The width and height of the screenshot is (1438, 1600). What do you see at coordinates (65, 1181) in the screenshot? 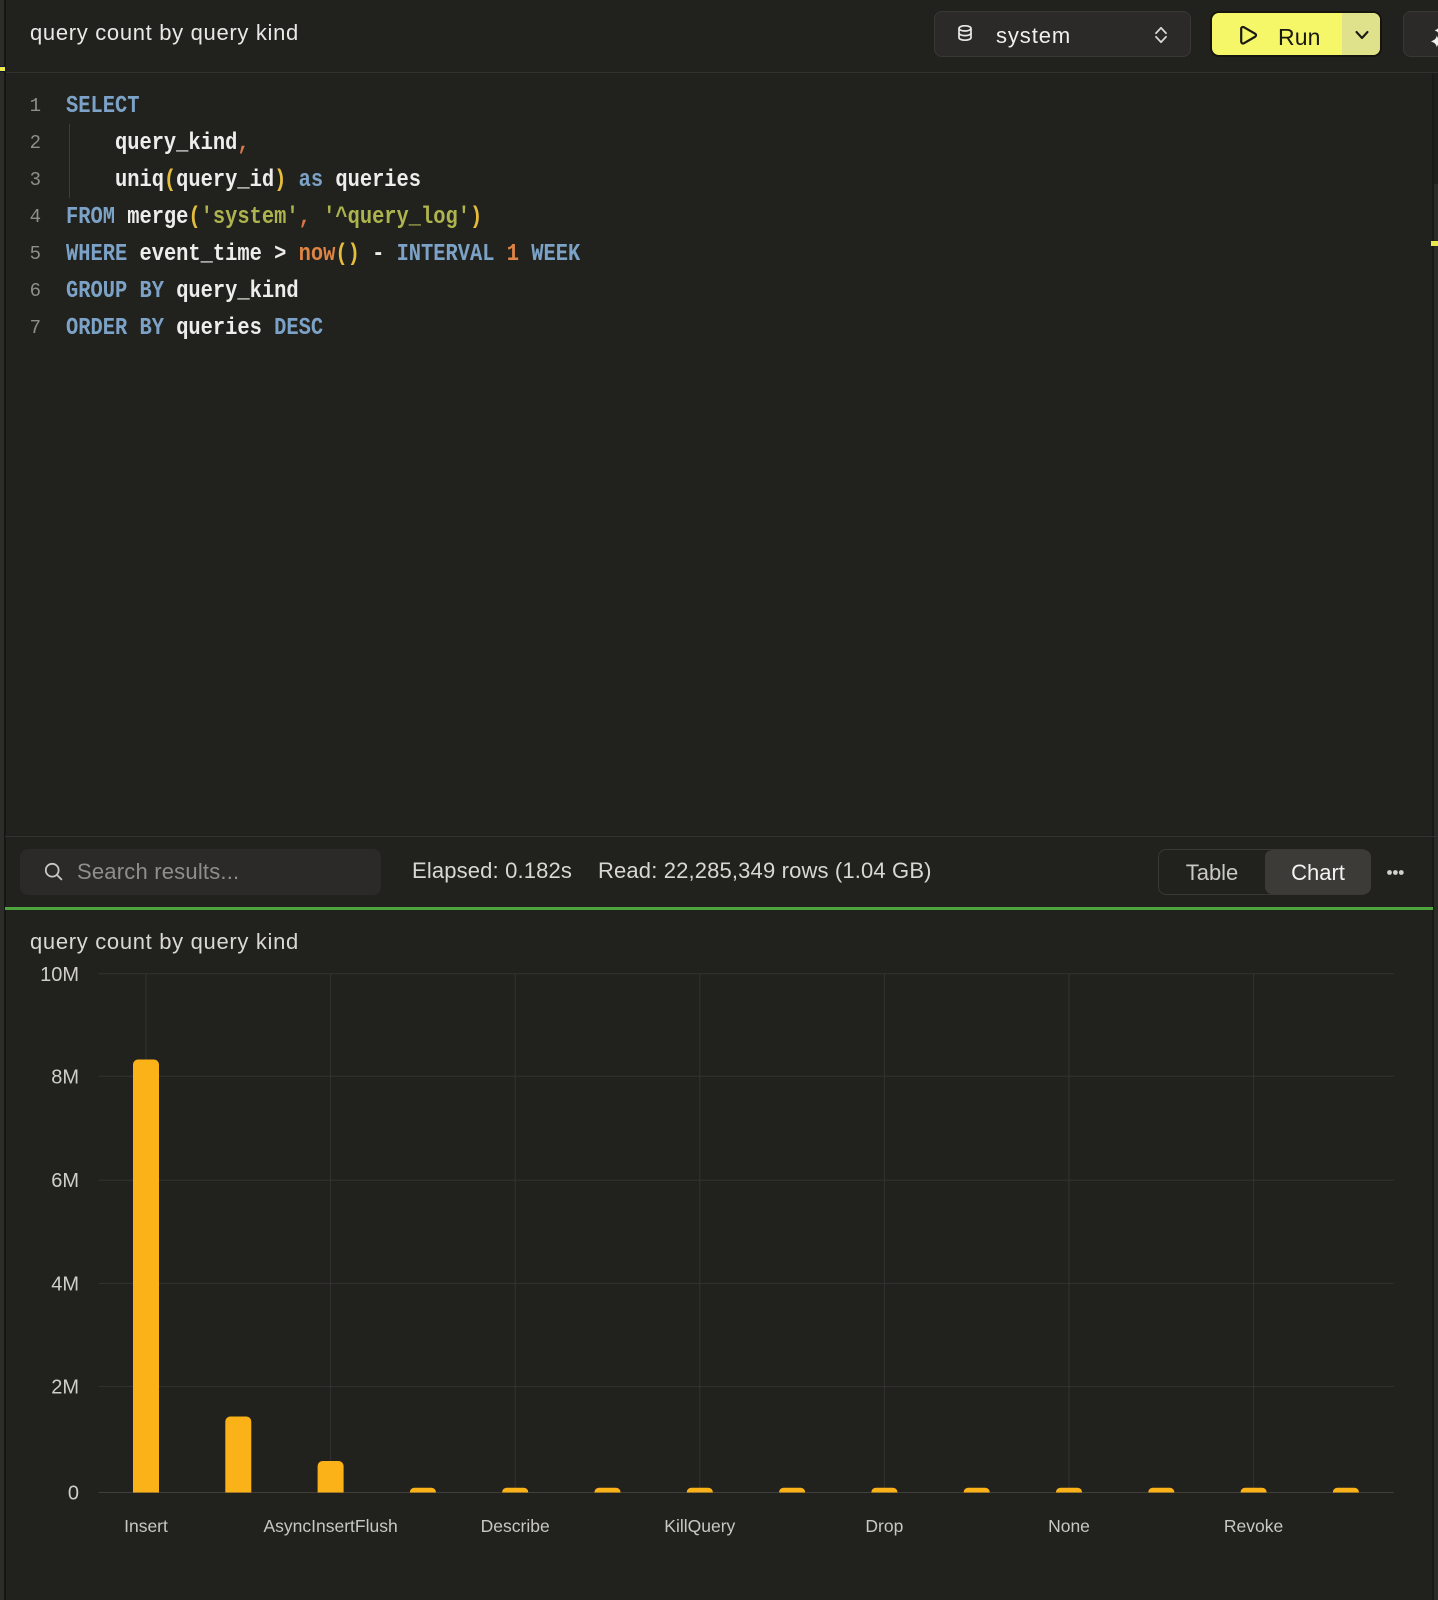
I see `svg-text: 6M` at bounding box center [65, 1181].